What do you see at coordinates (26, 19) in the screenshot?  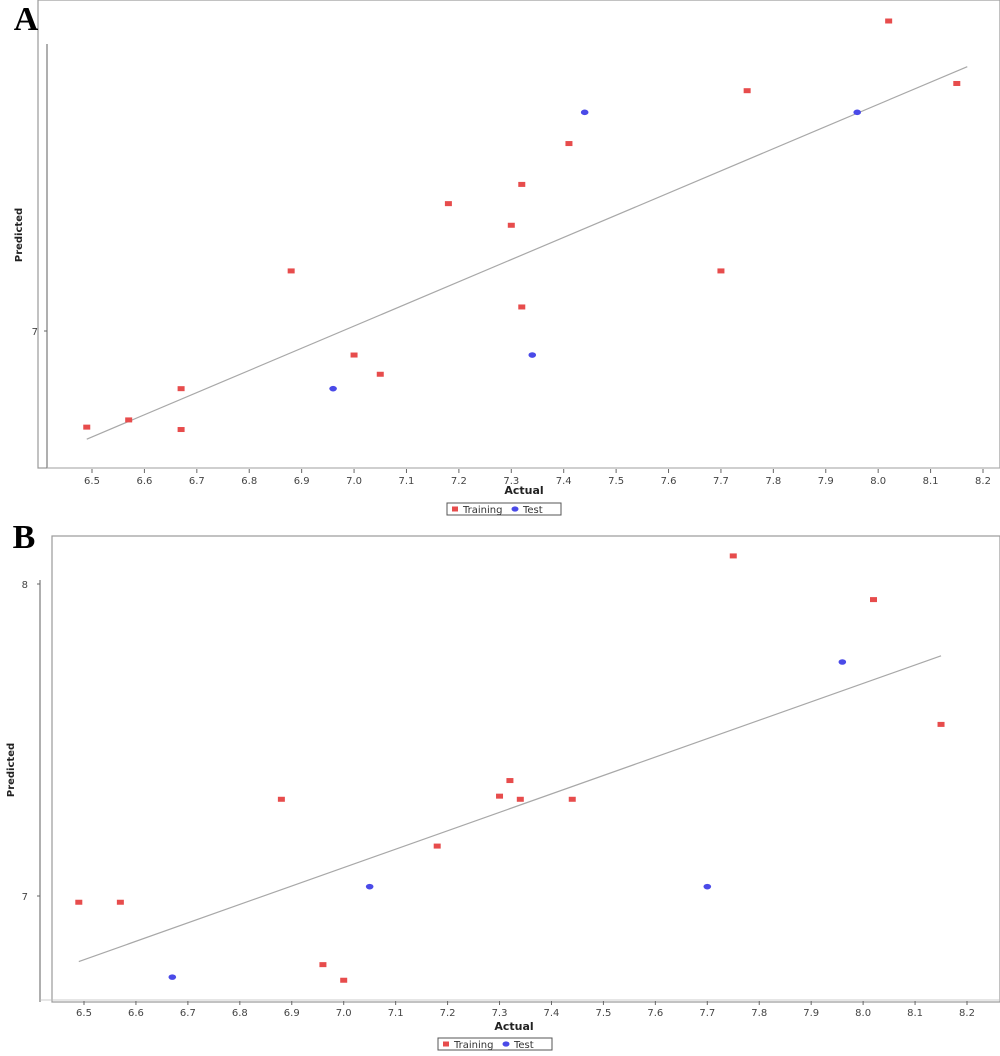 I see `panel-letter: A` at bounding box center [26, 19].